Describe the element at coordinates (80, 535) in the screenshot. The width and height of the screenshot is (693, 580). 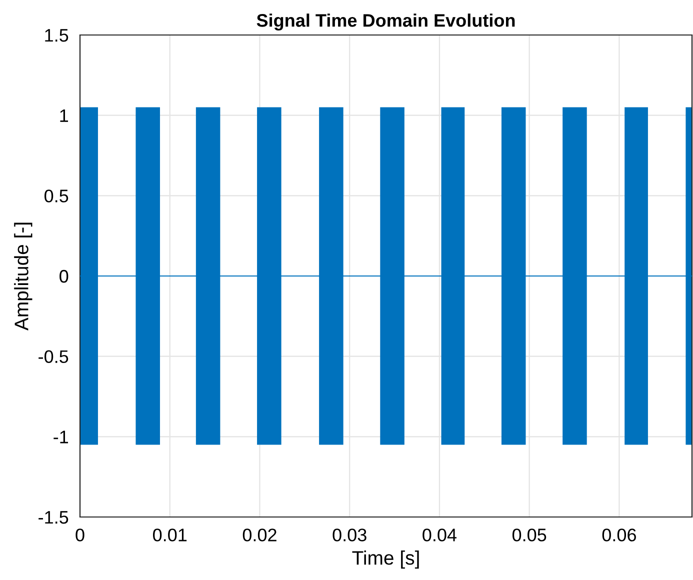
I see `x-tick-label: 0` at that location.